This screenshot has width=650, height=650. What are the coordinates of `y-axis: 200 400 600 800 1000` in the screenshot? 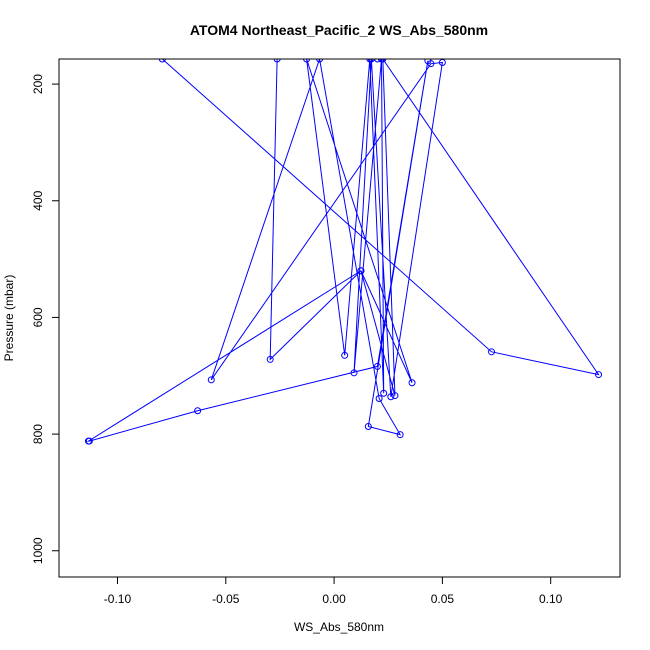 It's located at (45, 319).